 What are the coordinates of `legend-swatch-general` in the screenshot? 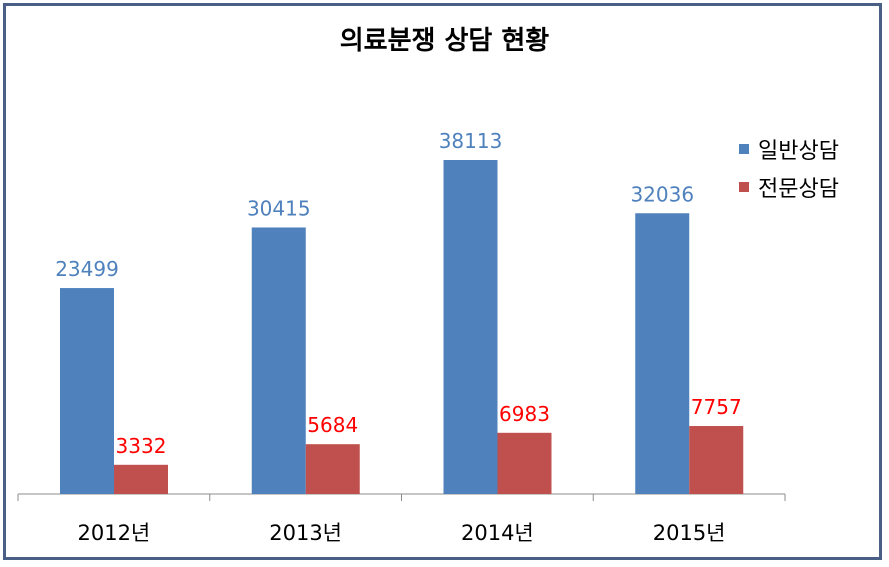 It's located at (744, 149).